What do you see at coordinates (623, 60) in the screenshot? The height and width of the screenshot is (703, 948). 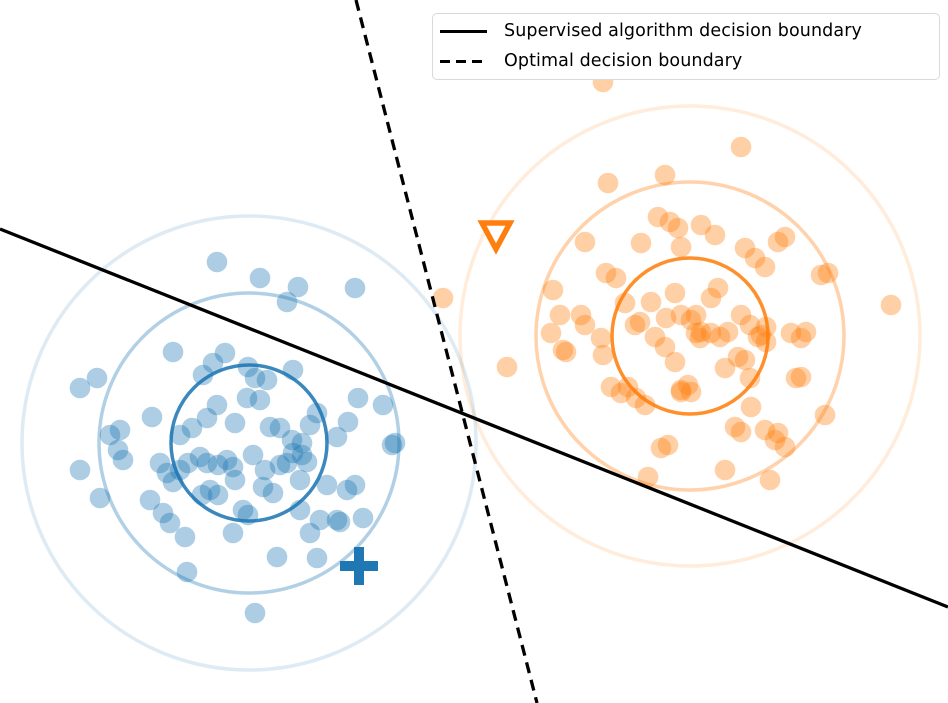 I see `legend-label-optimal-boundary: Optimal decision boundary` at bounding box center [623, 60].